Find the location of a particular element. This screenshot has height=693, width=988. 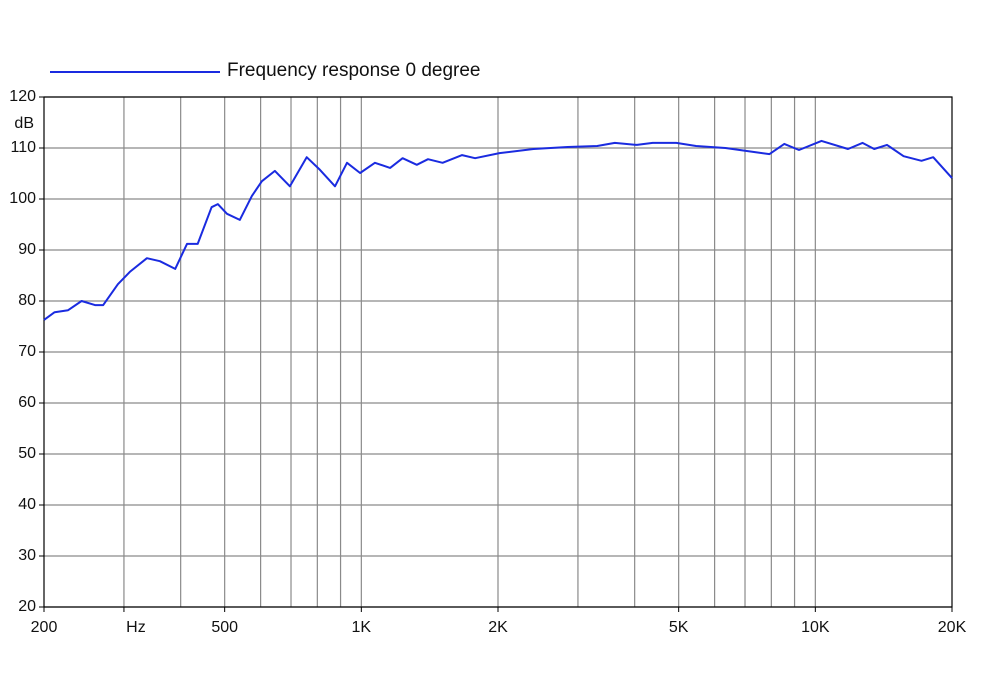

x-tick-label: 20K is located at coordinates (952, 627).